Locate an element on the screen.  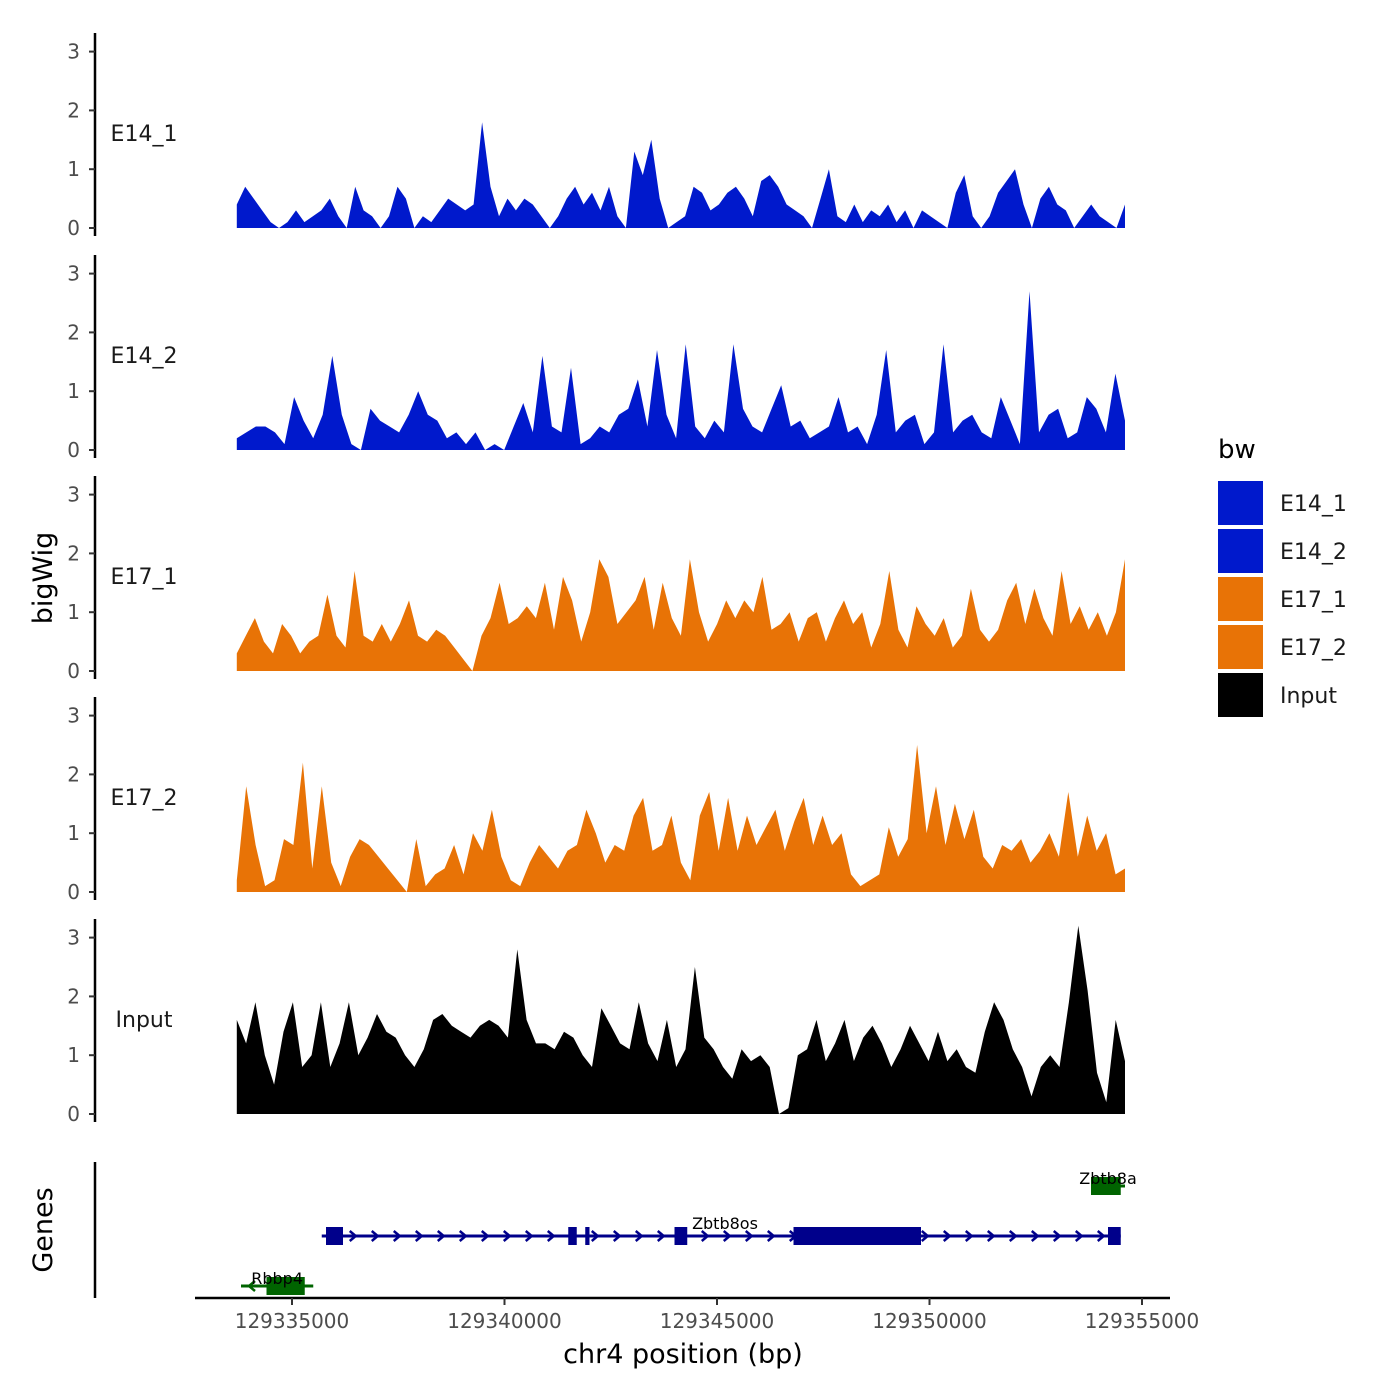
gene-Rbbp4: Rbbp4 is located at coordinates (277, 1282).